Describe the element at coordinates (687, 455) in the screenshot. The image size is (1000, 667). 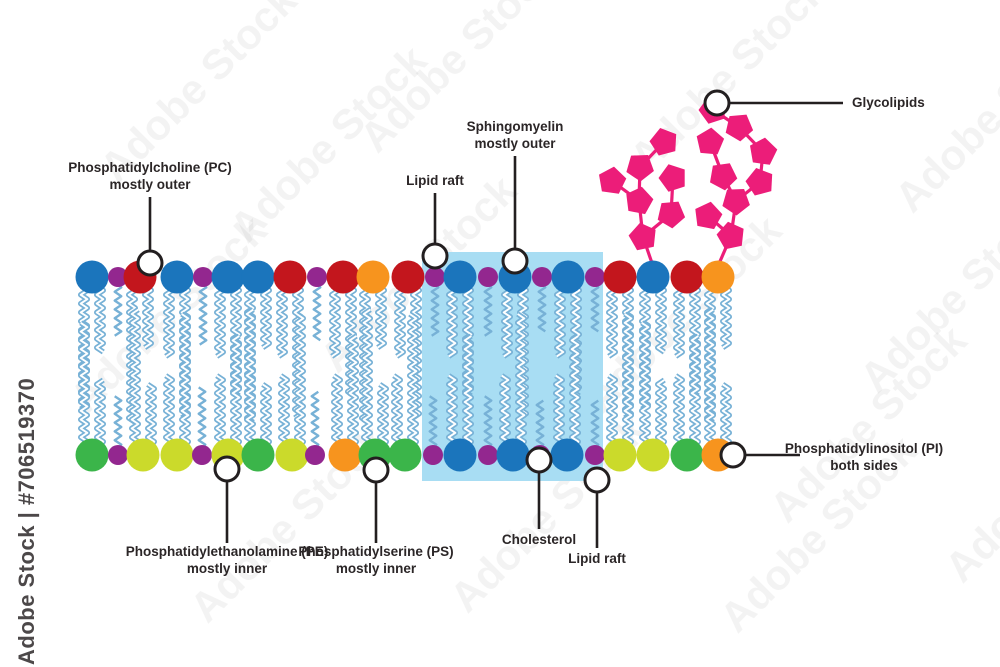
I see `lipid-head-green-inner` at that location.